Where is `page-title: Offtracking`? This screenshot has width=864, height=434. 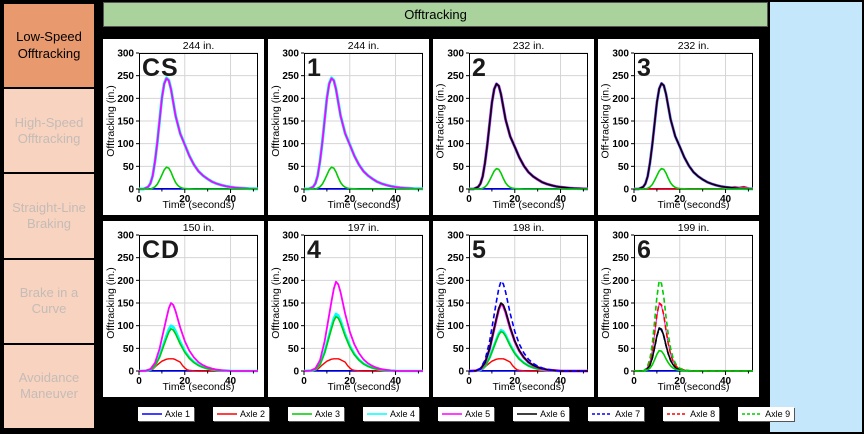
page-title: Offtracking is located at coordinates (435, 14).